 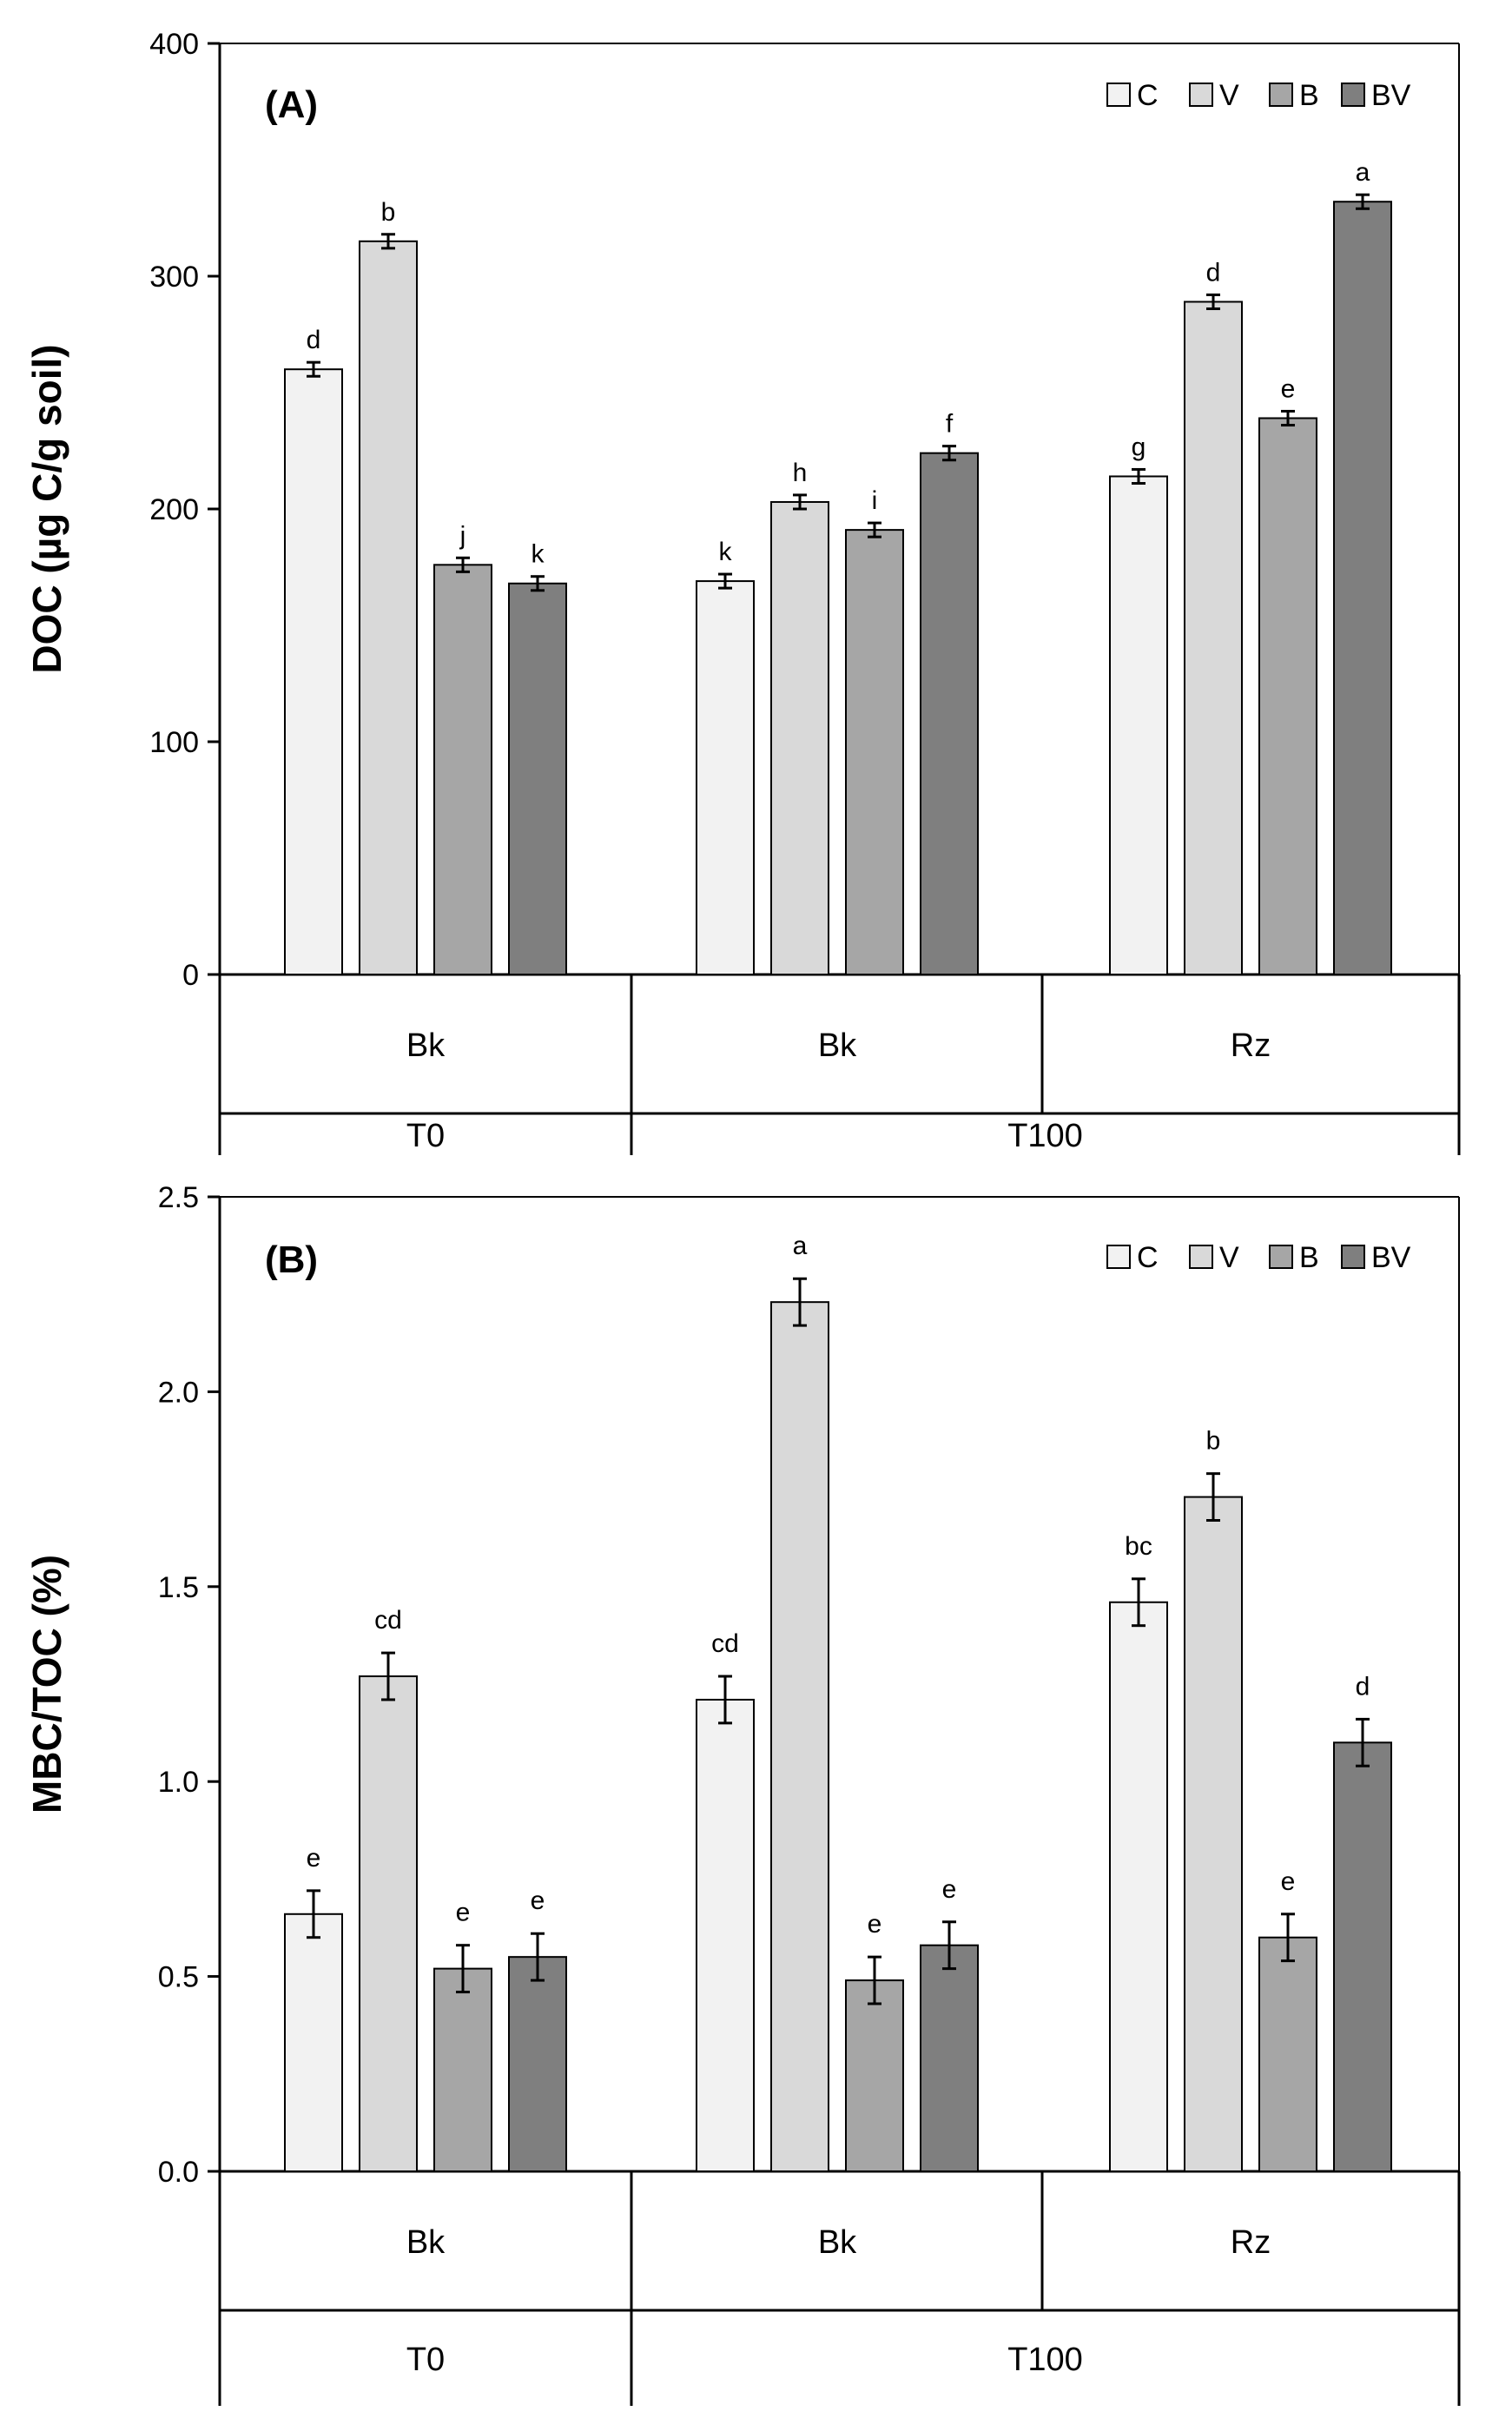 What do you see at coordinates (174, 44) in the screenshot?
I see `y-tick-label: 400` at bounding box center [174, 44].